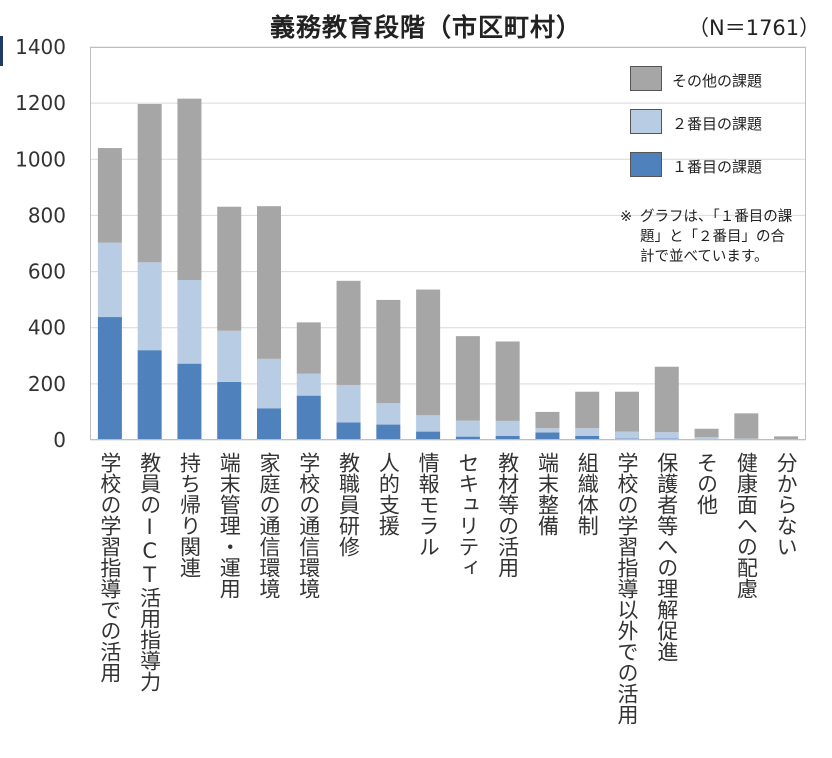  I want to click on left-accent-bar, so click(1, 51).